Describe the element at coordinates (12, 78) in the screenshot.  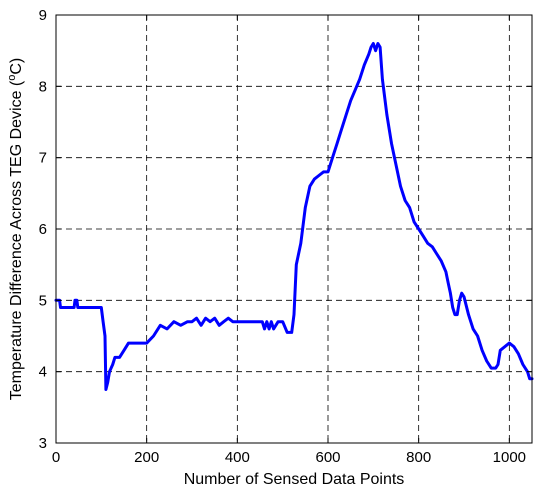
I see `y-axis-label-superscript: o` at that location.